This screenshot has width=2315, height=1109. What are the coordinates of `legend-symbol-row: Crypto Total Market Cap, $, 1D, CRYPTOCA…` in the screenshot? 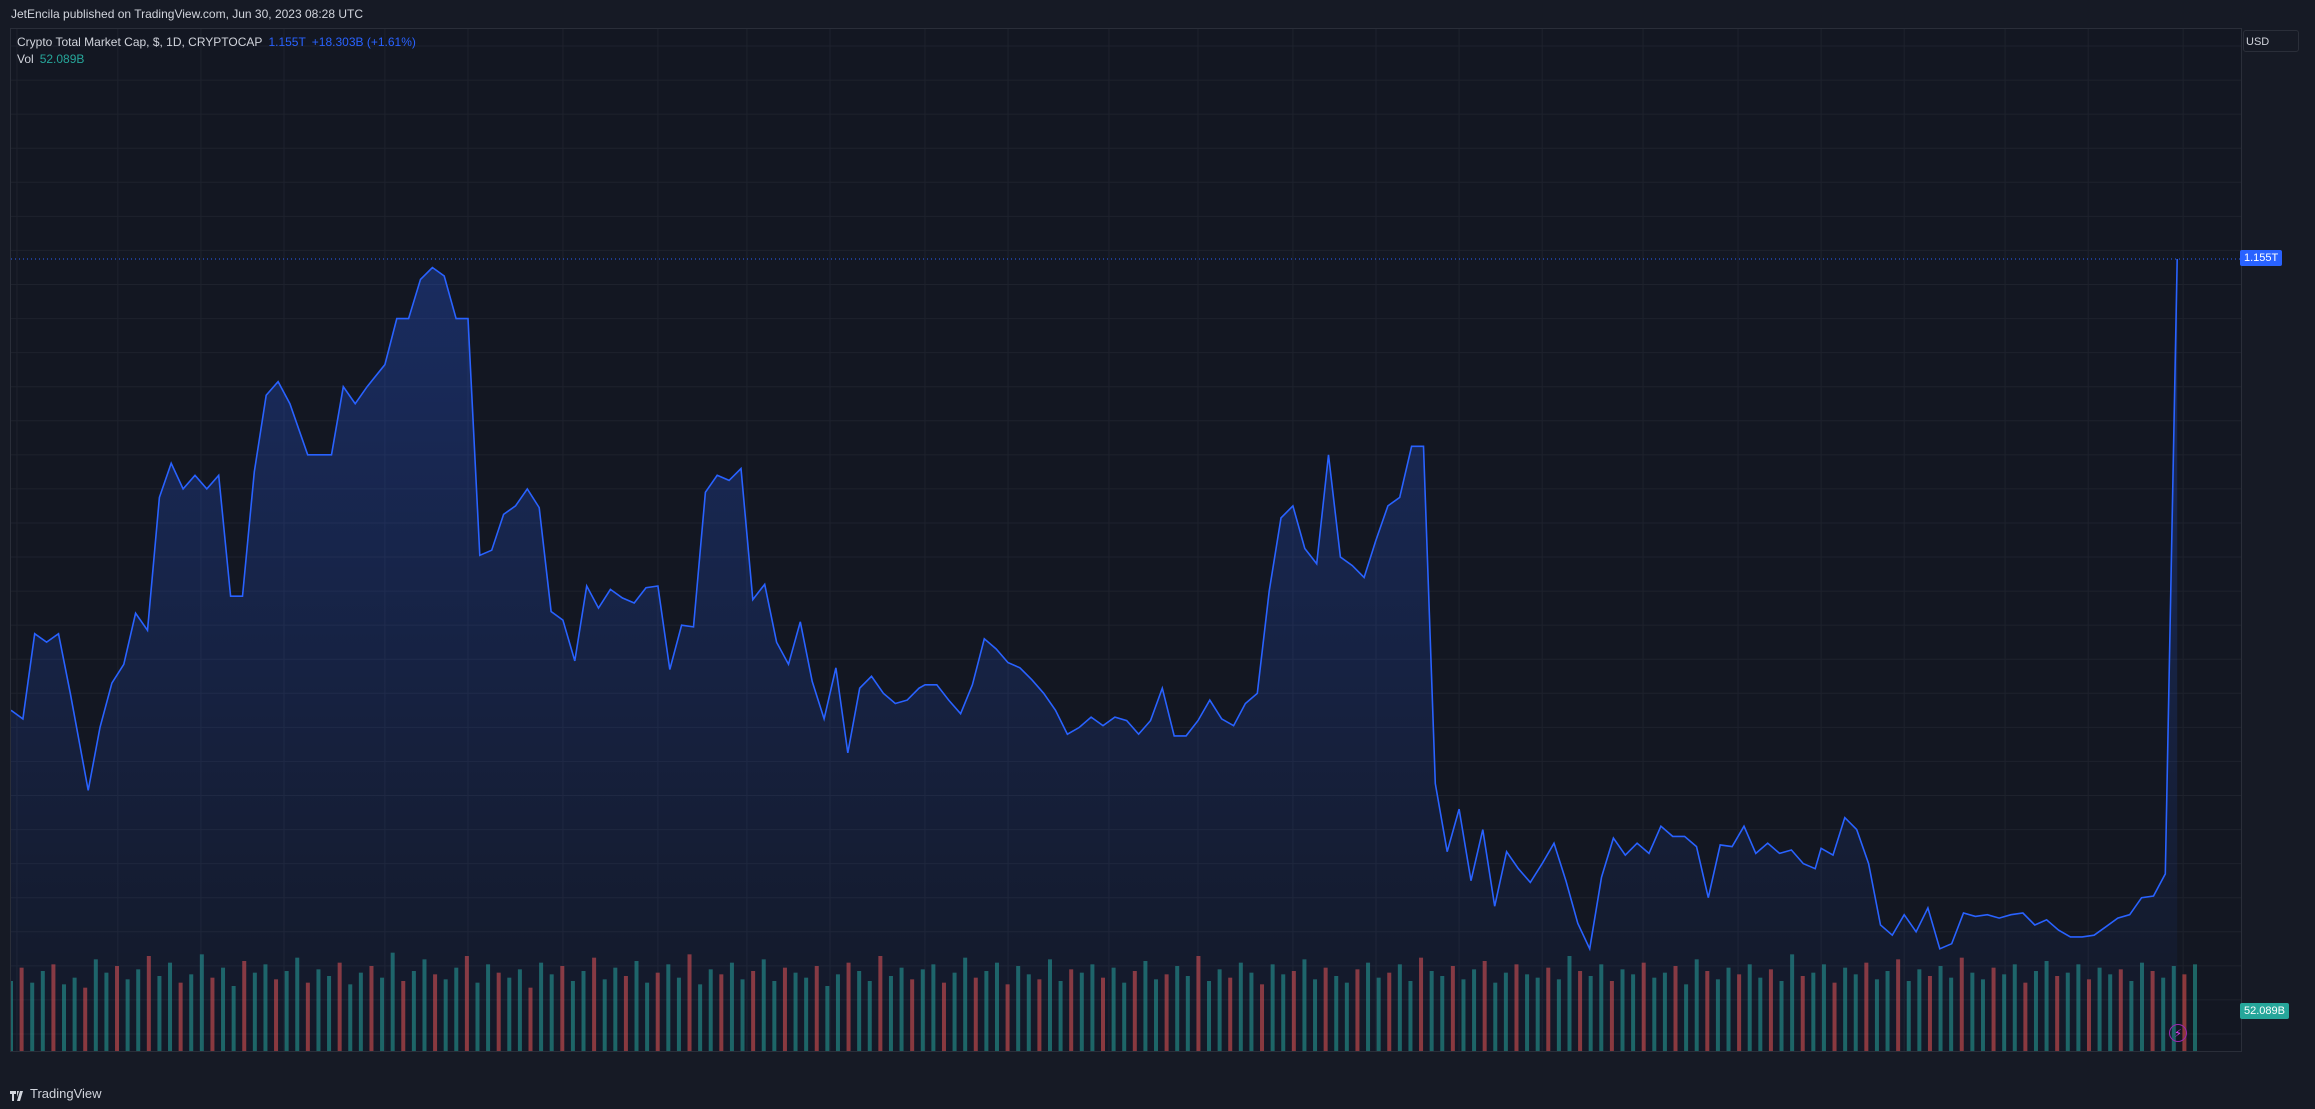 It's located at (216, 42).